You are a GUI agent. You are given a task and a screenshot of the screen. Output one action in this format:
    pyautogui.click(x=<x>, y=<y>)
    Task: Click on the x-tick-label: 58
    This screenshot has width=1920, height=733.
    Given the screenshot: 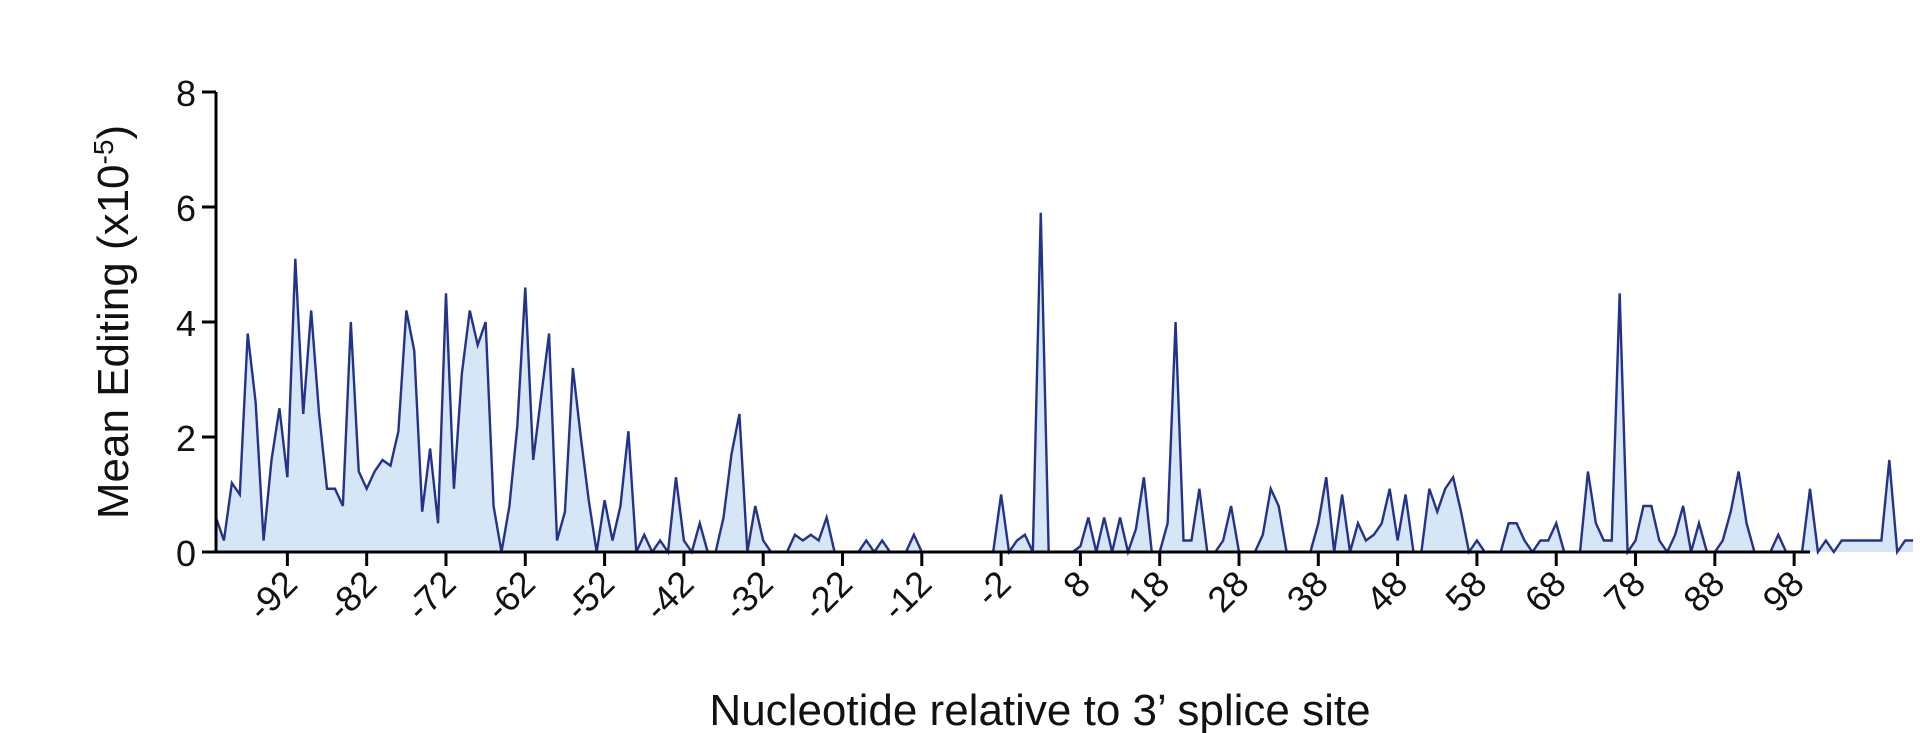 What is the action you would take?
    pyautogui.click(x=1465, y=591)
    